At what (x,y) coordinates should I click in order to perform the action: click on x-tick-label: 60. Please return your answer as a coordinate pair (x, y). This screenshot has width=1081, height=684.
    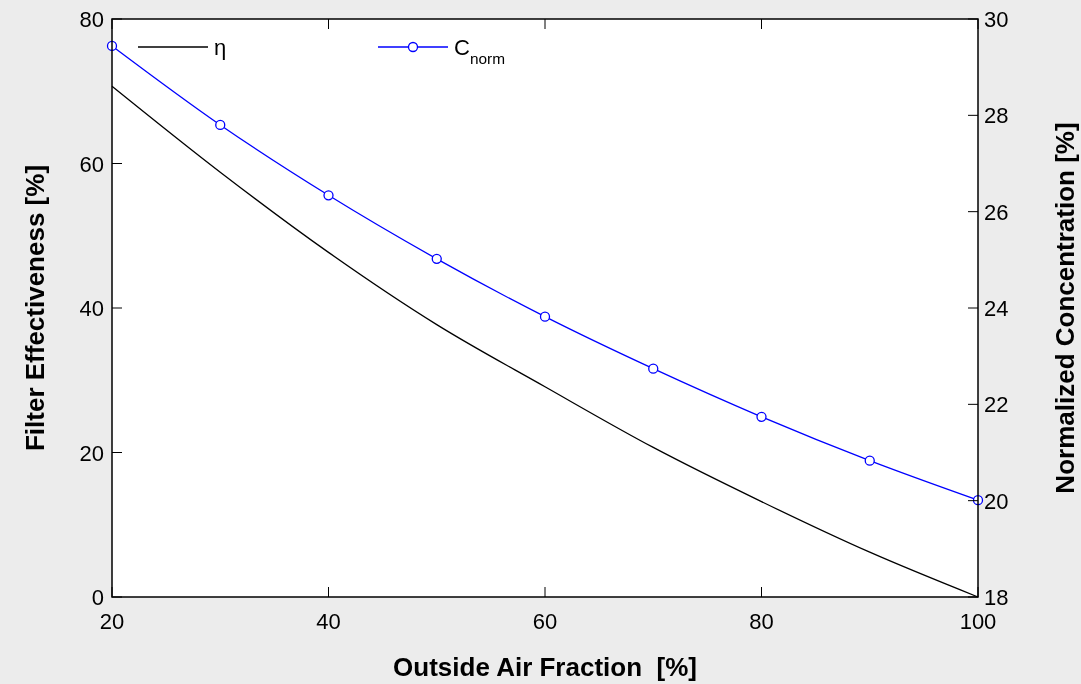
    Looking at the image, I should click on (545, 621).